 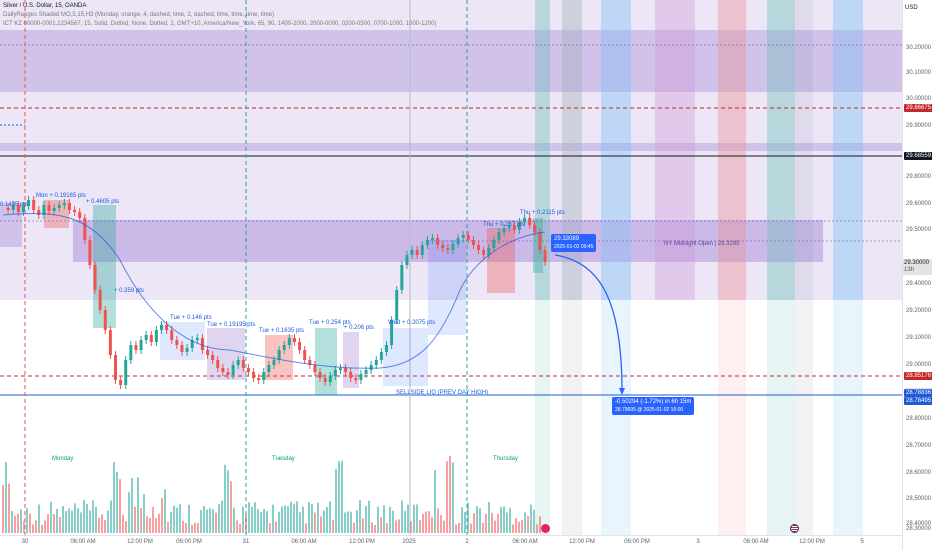 What do you see at coordinates (917, 263) in the screenshot?
I see `current-price-value: 29.30000` at bounding box center [917, 263].